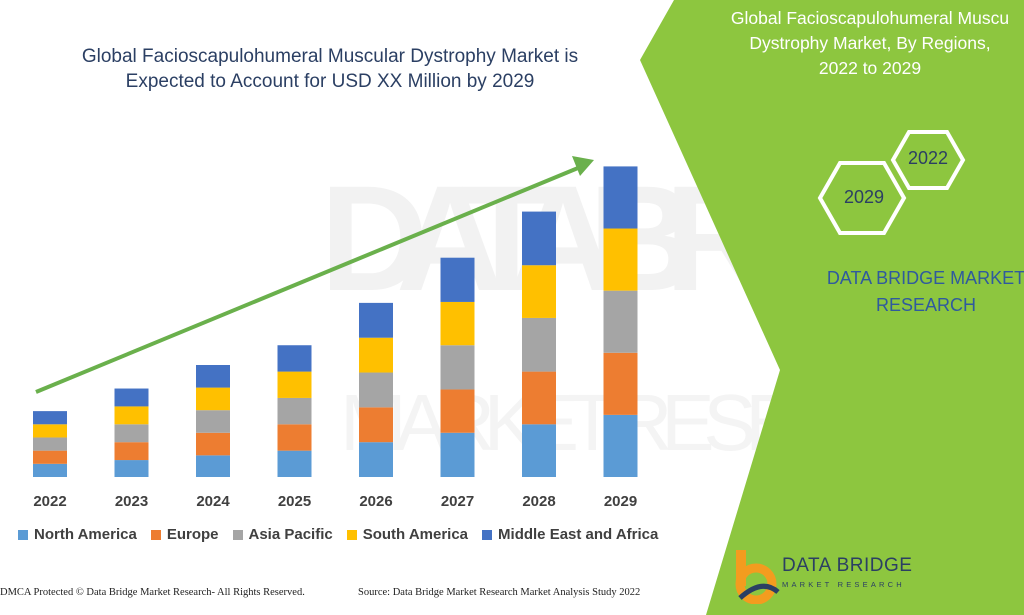 This screenshot has width=1024, height=615. What do you see at coordinates (578, 534) in the screenshot?
I see `legend-label: Middle East and Africa` at bounding box center [578, 534].